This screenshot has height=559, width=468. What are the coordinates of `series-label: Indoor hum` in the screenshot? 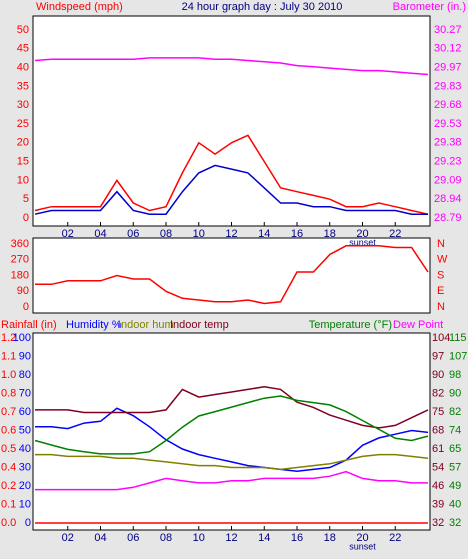 It's located at (146, 325).